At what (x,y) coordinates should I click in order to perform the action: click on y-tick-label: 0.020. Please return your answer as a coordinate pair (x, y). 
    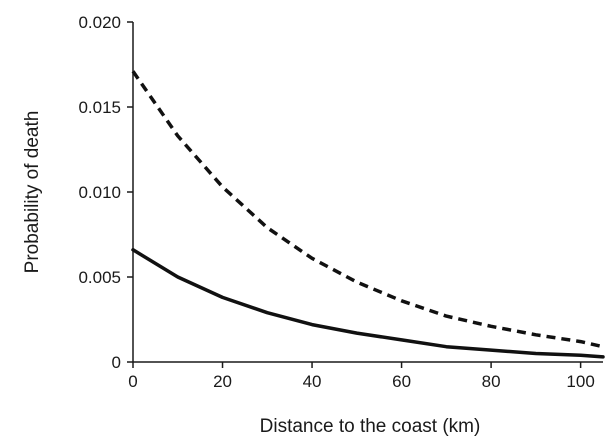
    Looking at the image, I should click on (99, 22).